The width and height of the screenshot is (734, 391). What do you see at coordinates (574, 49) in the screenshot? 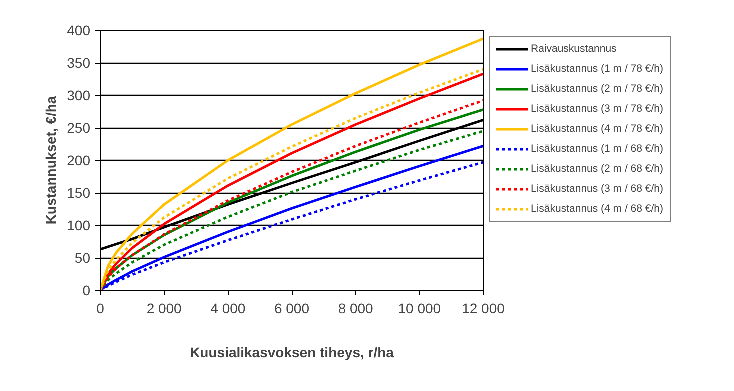
I see `legend-label: Raivauskustannus` at bounding box center [574, 49].